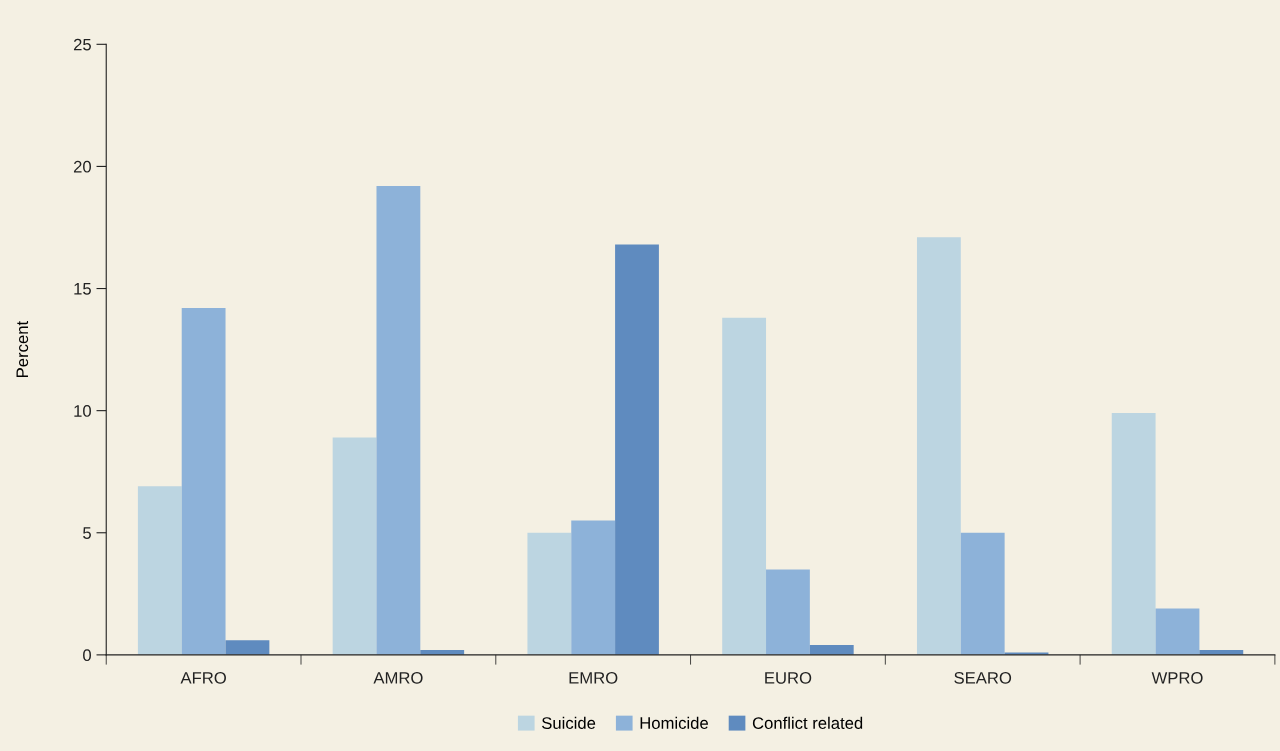 This screenshot has height=751, width=1280. Describe the element at coordinates (398, 677) in the screenshot. I see `x-tick-label: AMRO` at that location.